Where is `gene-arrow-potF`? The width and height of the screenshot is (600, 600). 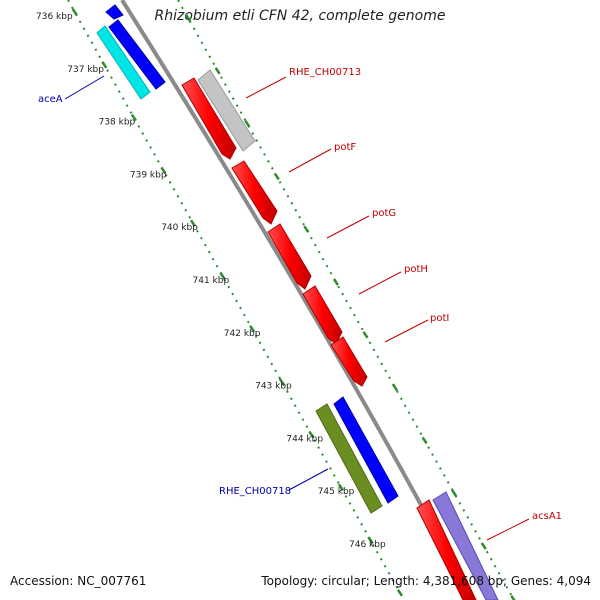 gene-arrow-potF is located at coordinates (254, 192).